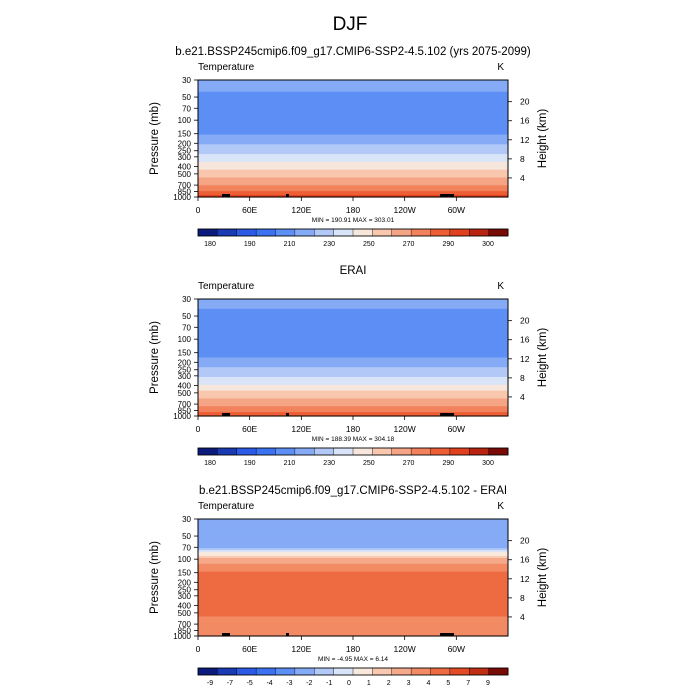 This screenshot has height=700, width=700. What do you see at coordinates (186, 519) in the screenshot?
I see `pressure-tick-label: 30` at bounding box center [186, 519].